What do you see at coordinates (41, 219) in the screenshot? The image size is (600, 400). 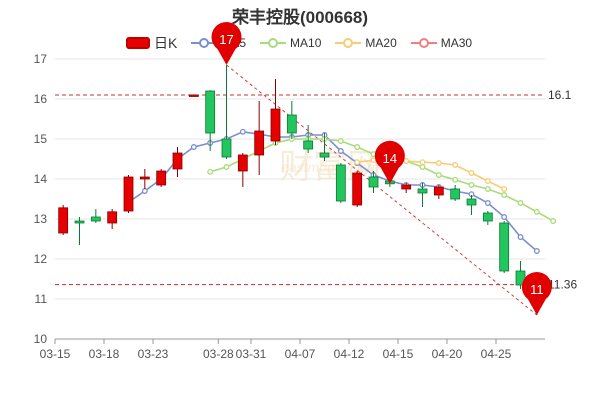 I see `y-tick-label: 13` at bounding box center [41, 219].